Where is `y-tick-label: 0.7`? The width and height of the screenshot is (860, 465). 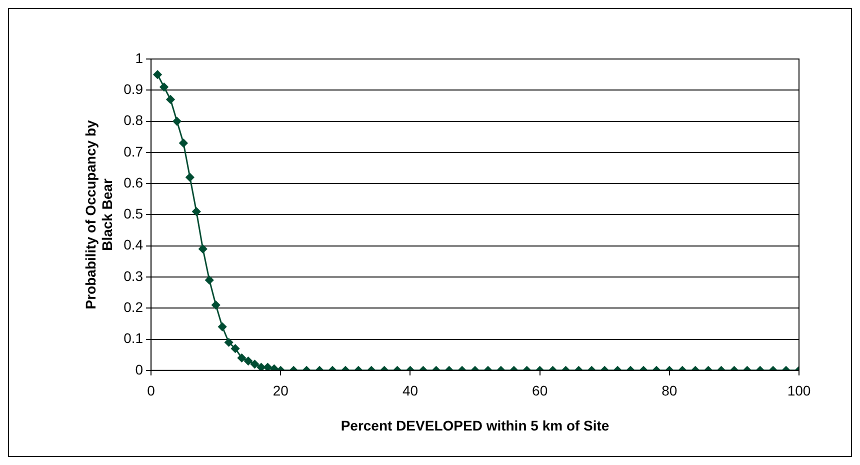 y-tick-label: 0.7 is located at coordinates (134, 151).